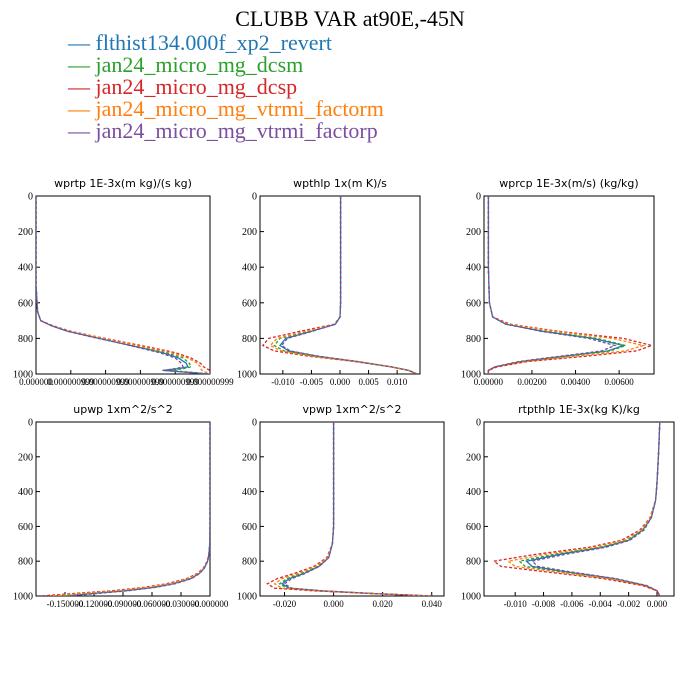  Describe the element at coordinates (123, 604) in the screenshot. I see `x-tick-label: -0.090000` at that location.